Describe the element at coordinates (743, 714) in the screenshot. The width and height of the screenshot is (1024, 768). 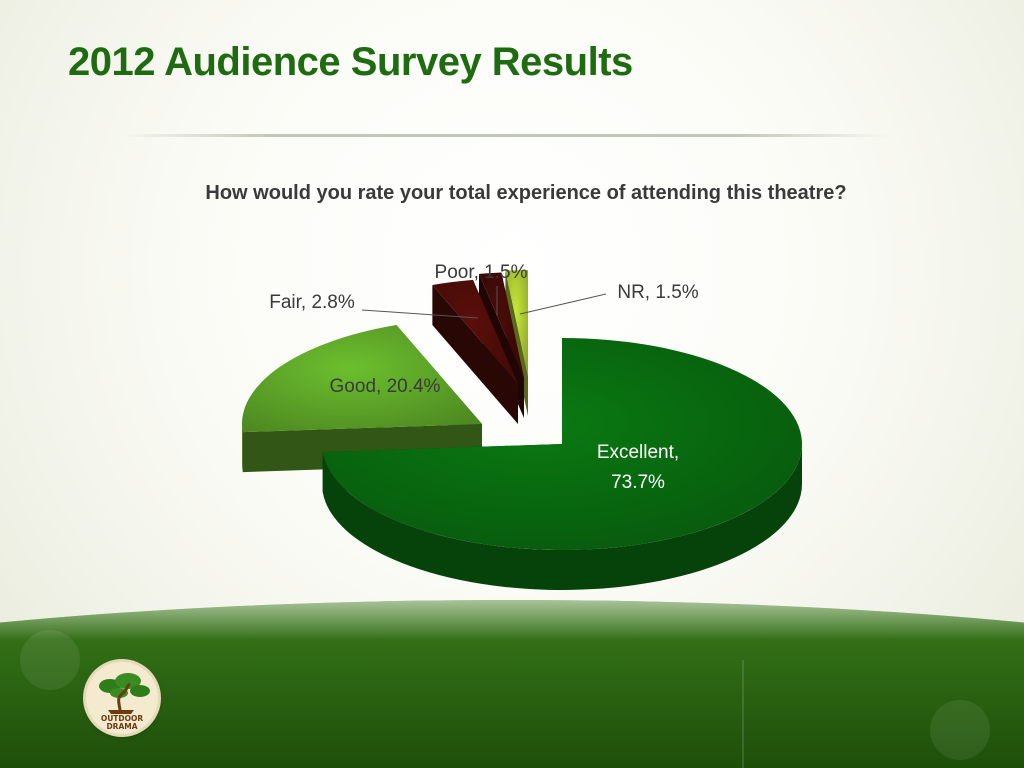
I see `footer-divider` at that location.